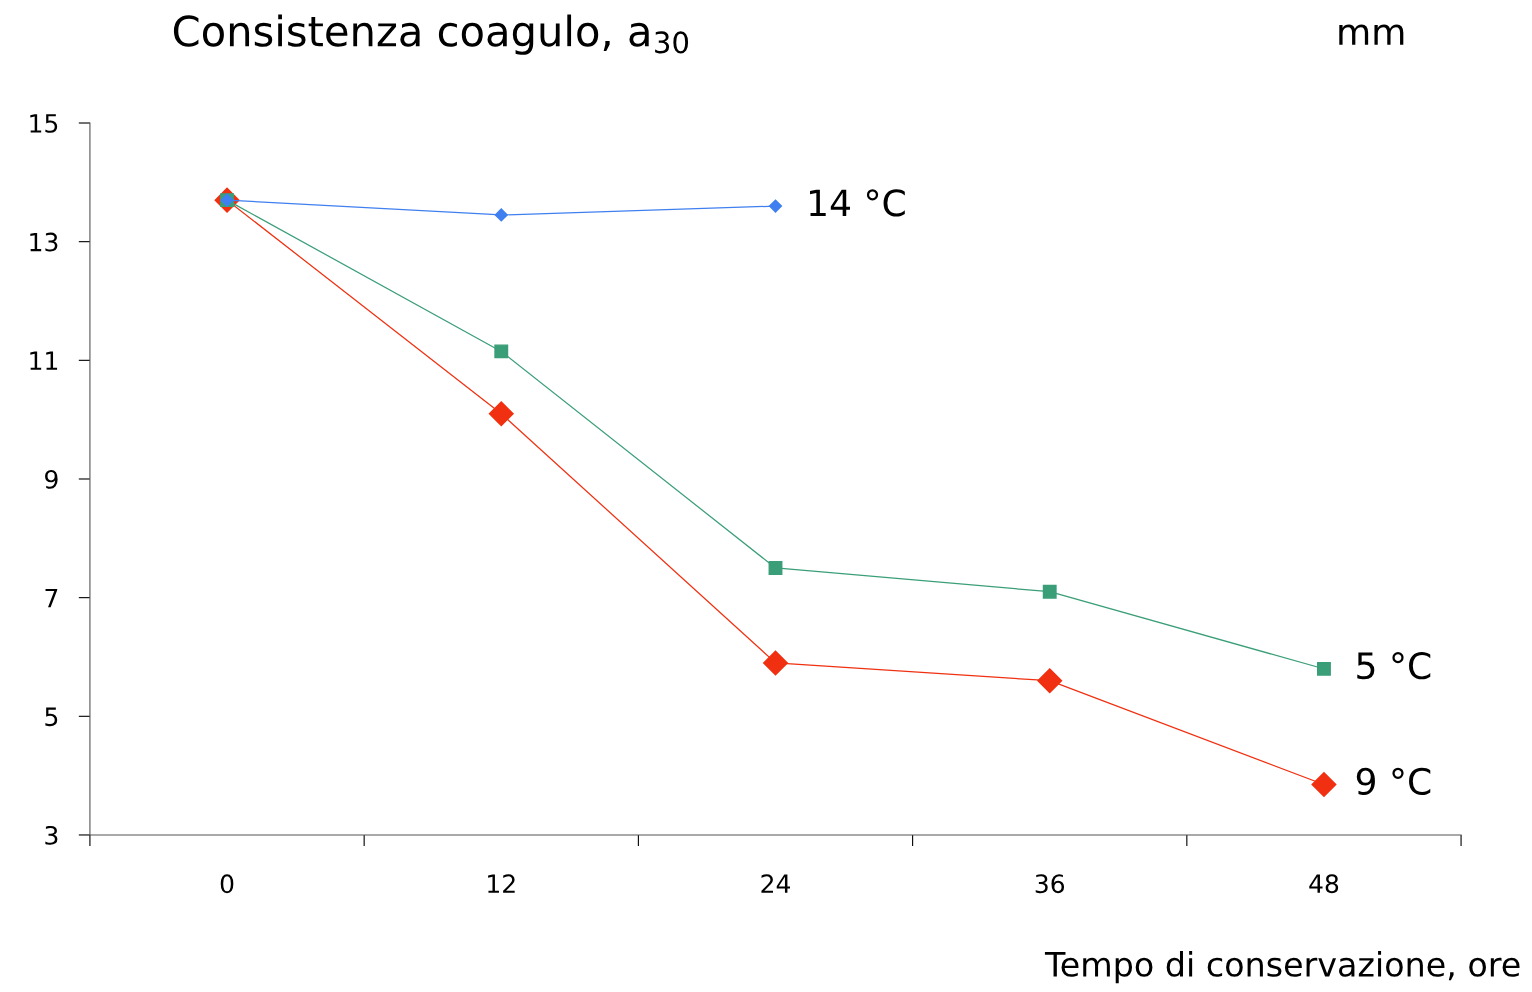  What do you see at coordinates (501, 883) in the screenshot?
I see `x-tick-label: 12` at bounding box center [501, 883].